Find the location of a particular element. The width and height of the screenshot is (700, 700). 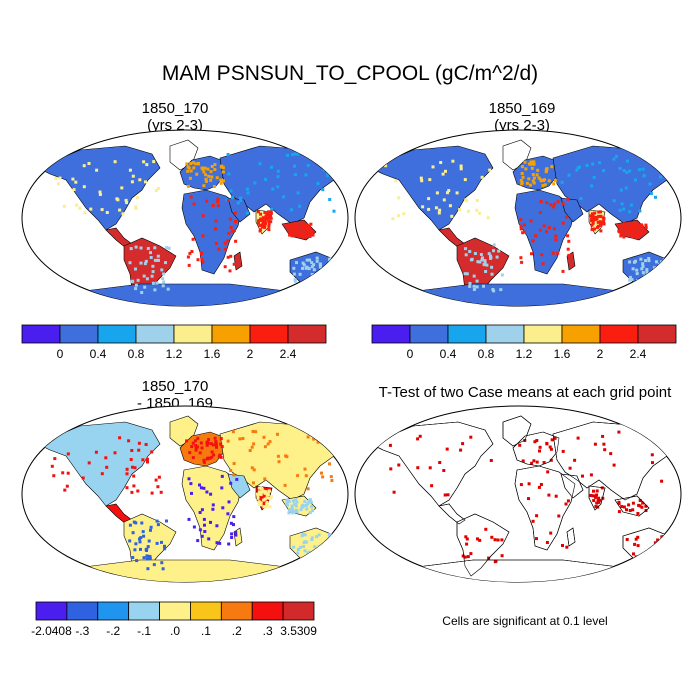

colorbar-tick-label: -2.0408 is located at coordinates (51, 631).